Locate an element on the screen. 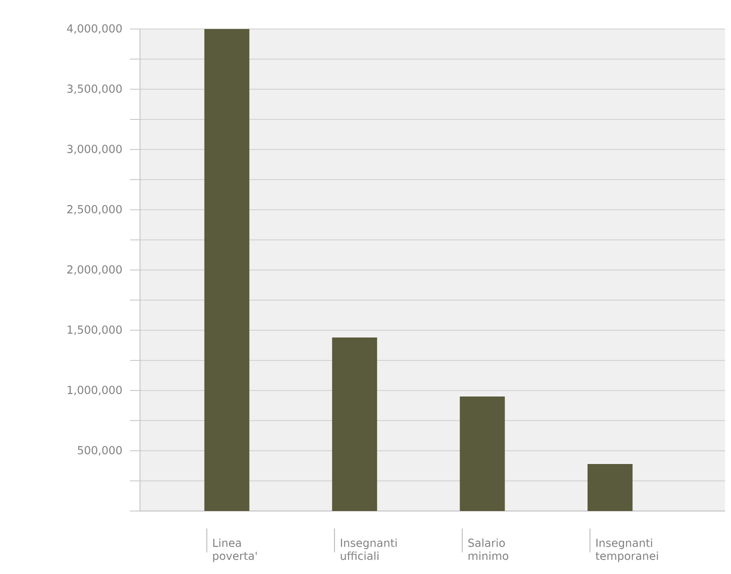  y-tick-label: 500,000 is located at coordinates (100, 451).